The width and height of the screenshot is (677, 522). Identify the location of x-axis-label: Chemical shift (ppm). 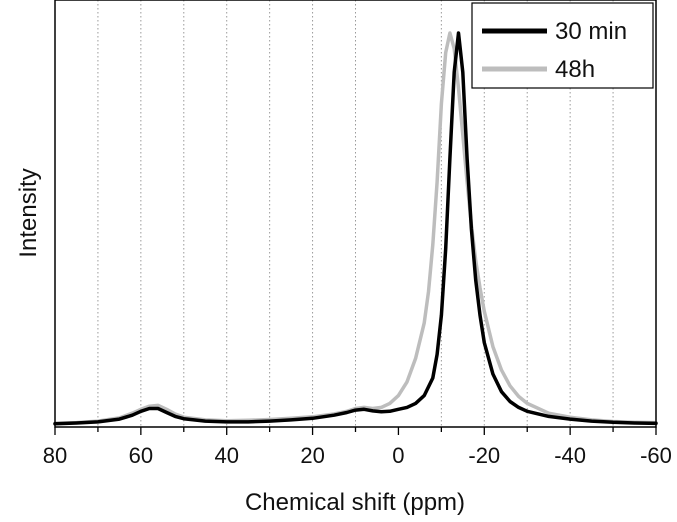
(355, 502).